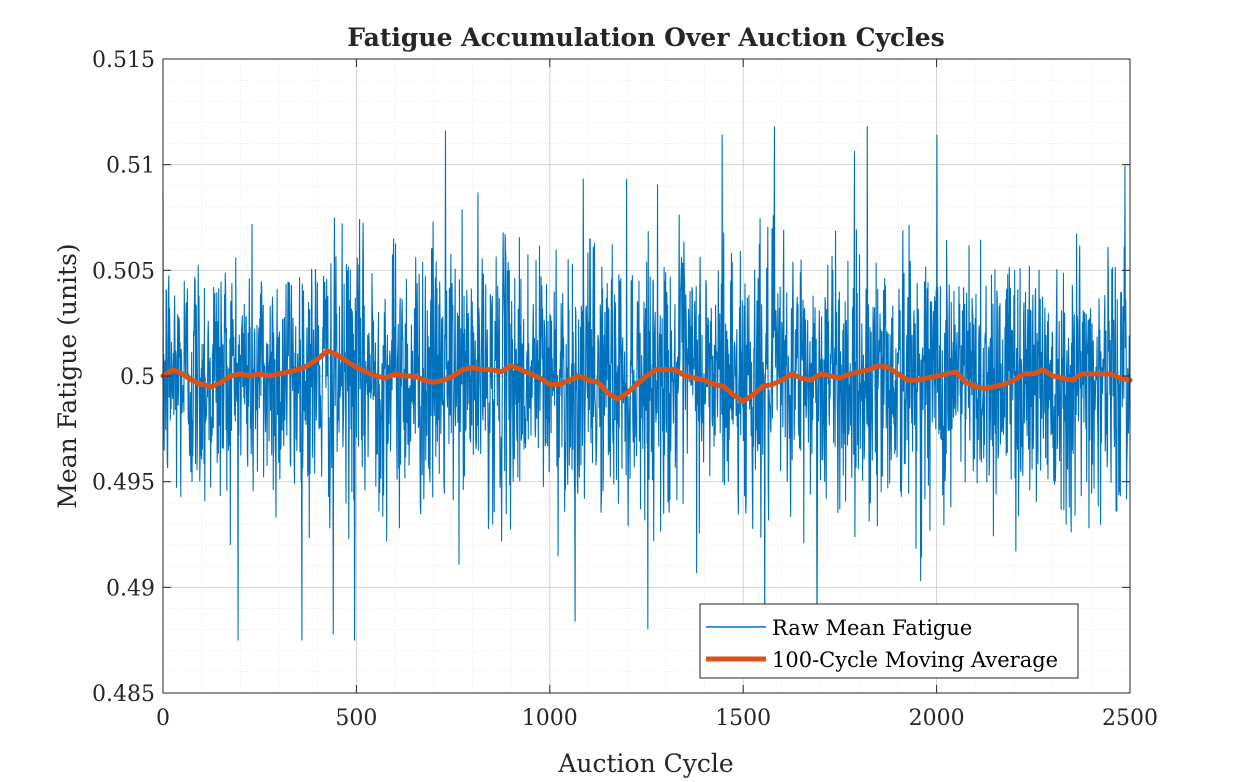 This screenshot has width=1250, height=782. I want to click on x-tick-label: 2500, so click(1130, 718).